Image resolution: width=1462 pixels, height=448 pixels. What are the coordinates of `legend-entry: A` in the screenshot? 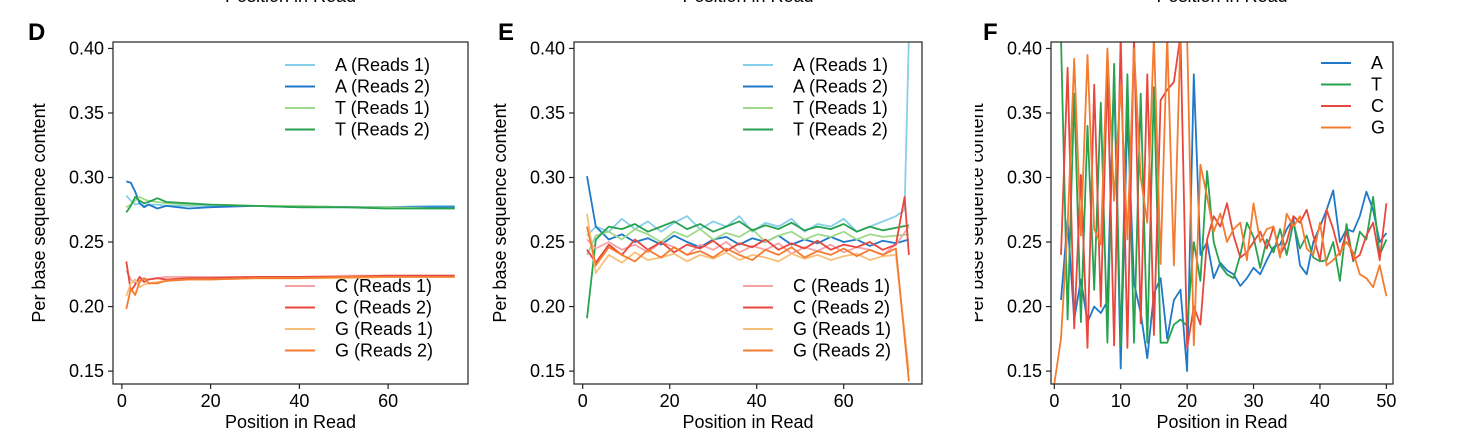 It's located at (1377, 63).